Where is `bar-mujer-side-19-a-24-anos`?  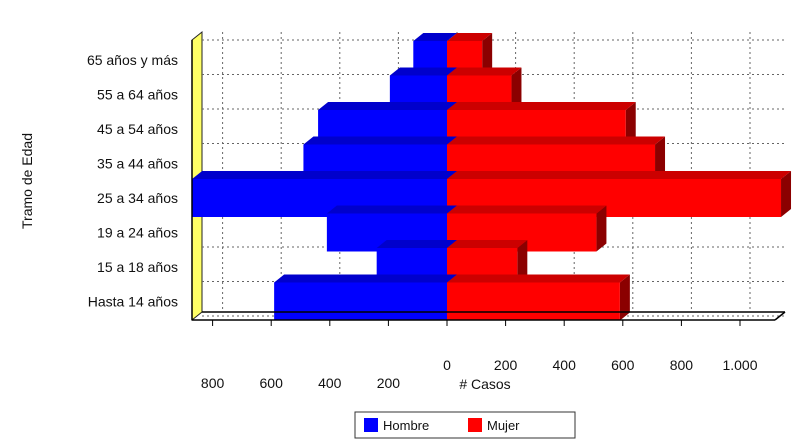
bar-mujer-side-19-a-24-anos is located at coordinates (601, 228).